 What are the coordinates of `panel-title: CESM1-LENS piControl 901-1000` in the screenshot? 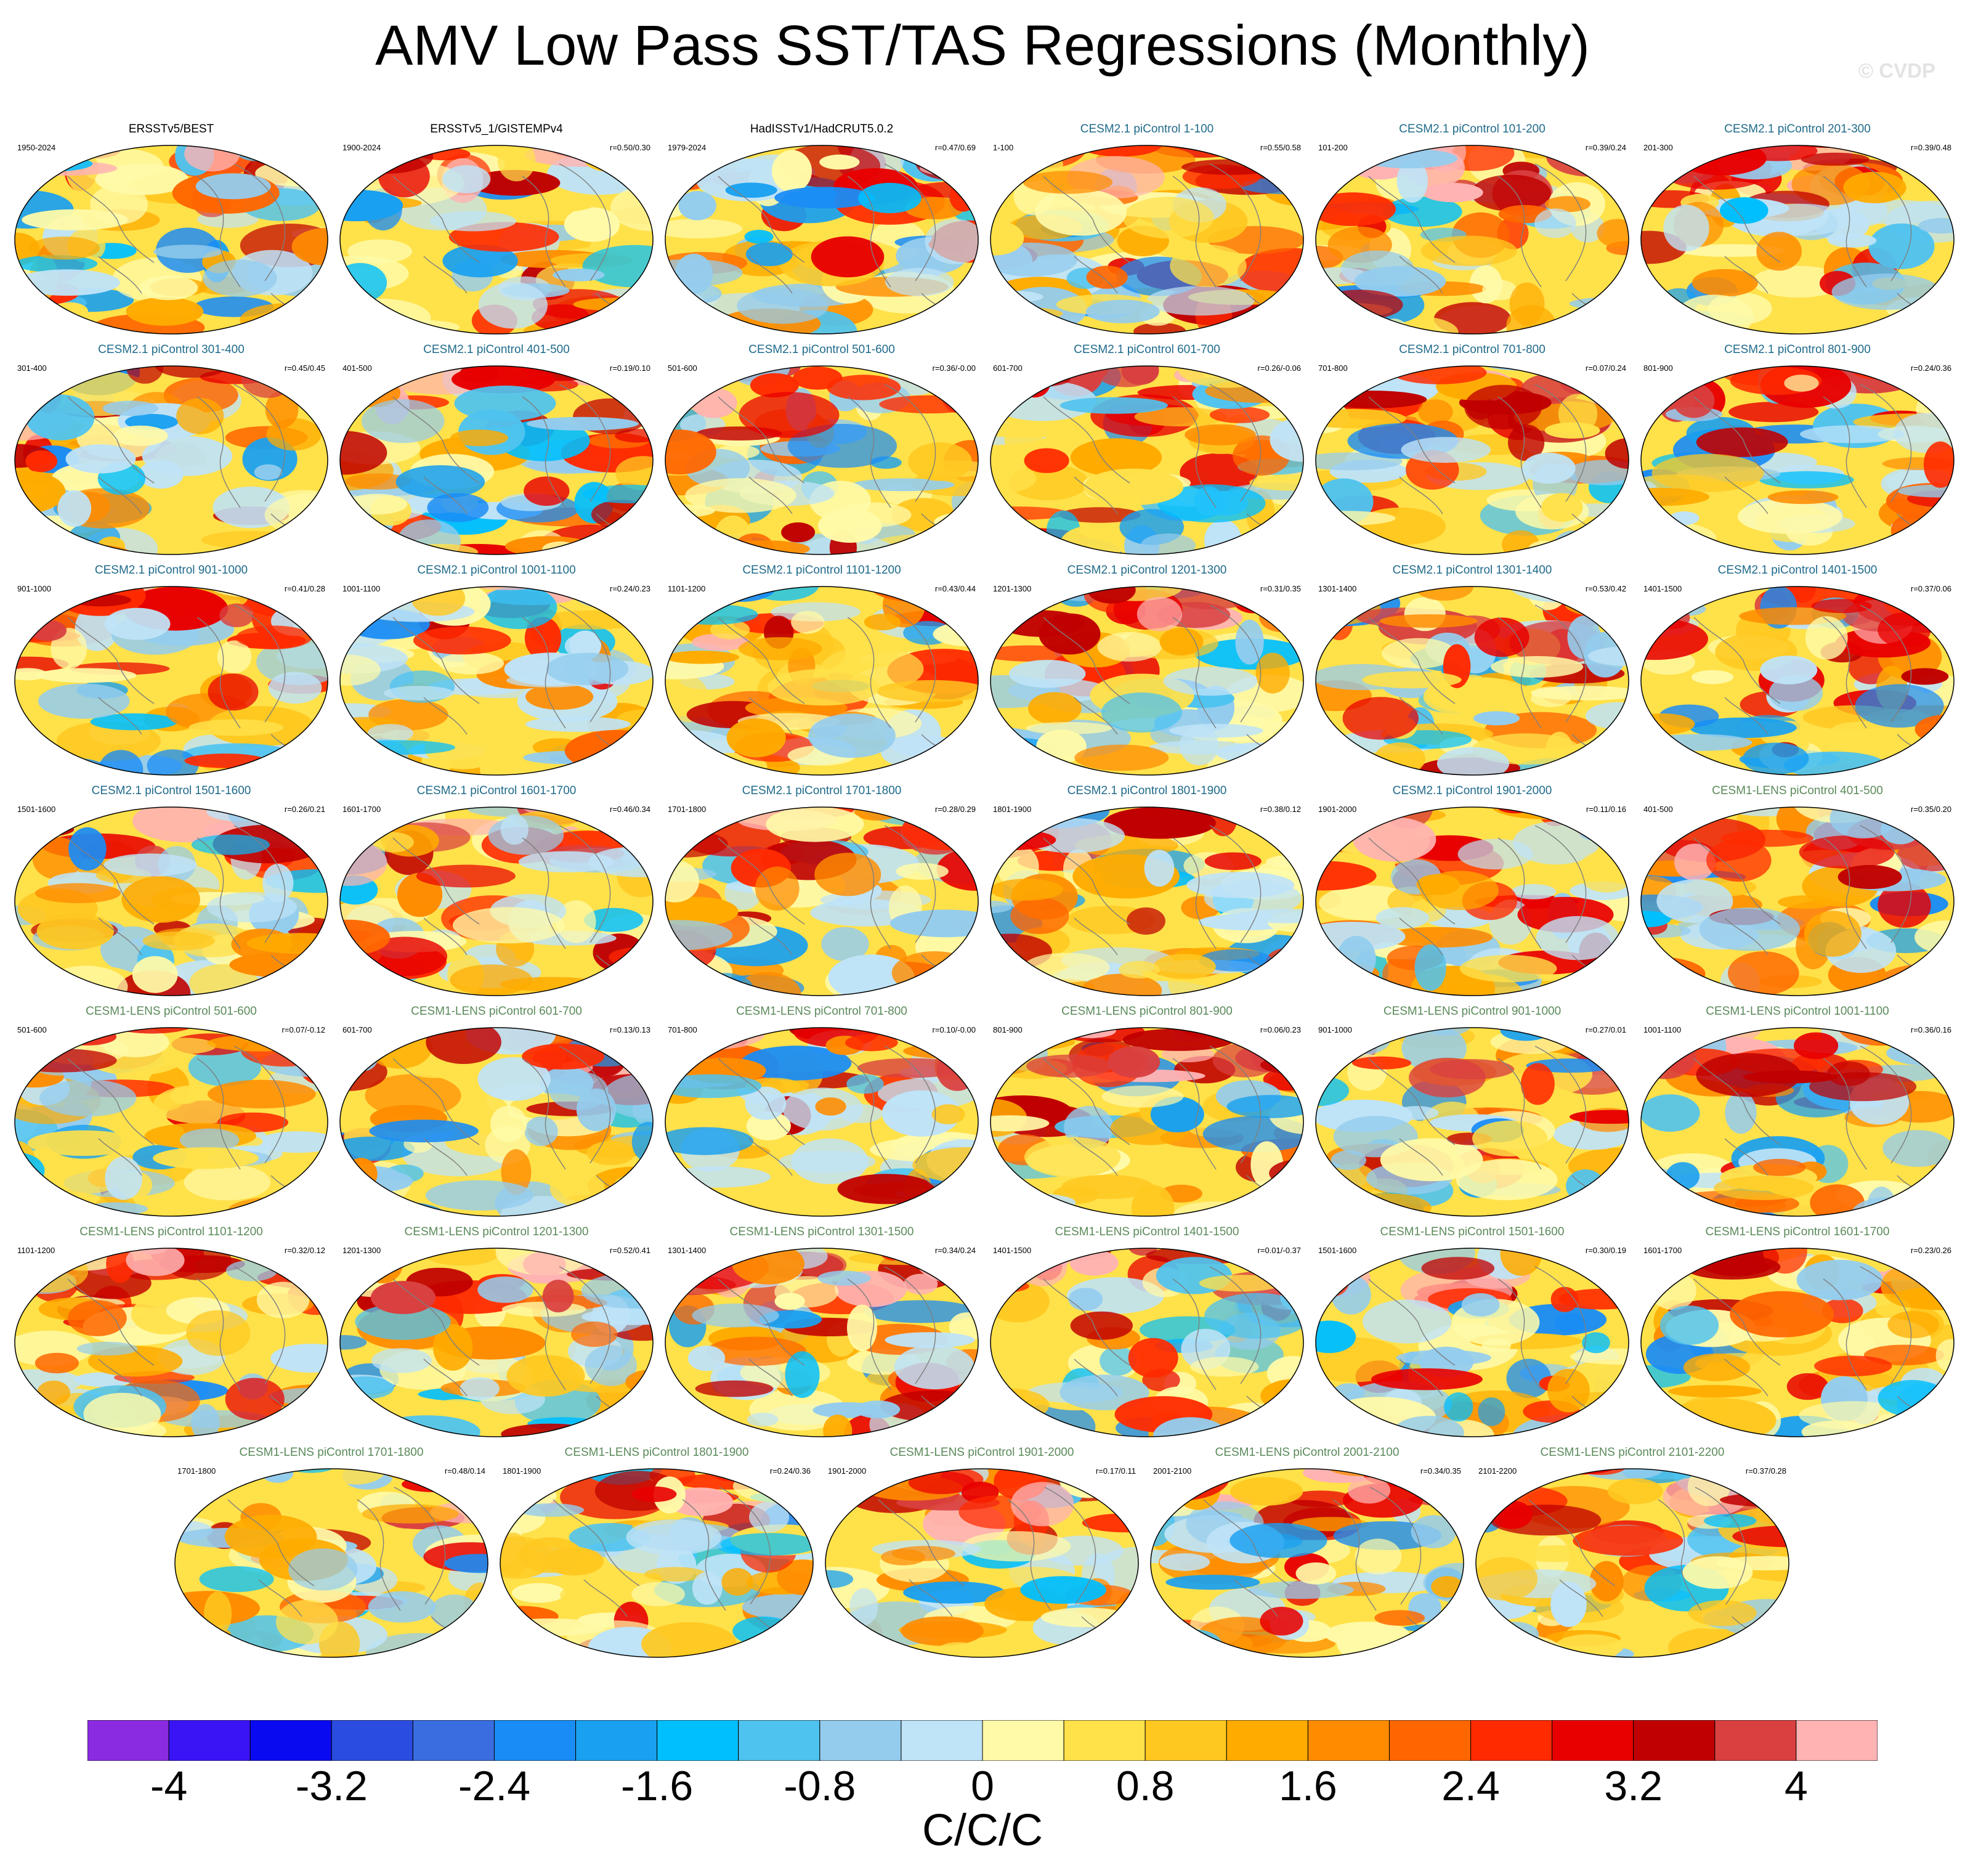 It's located at (1473, 1011).